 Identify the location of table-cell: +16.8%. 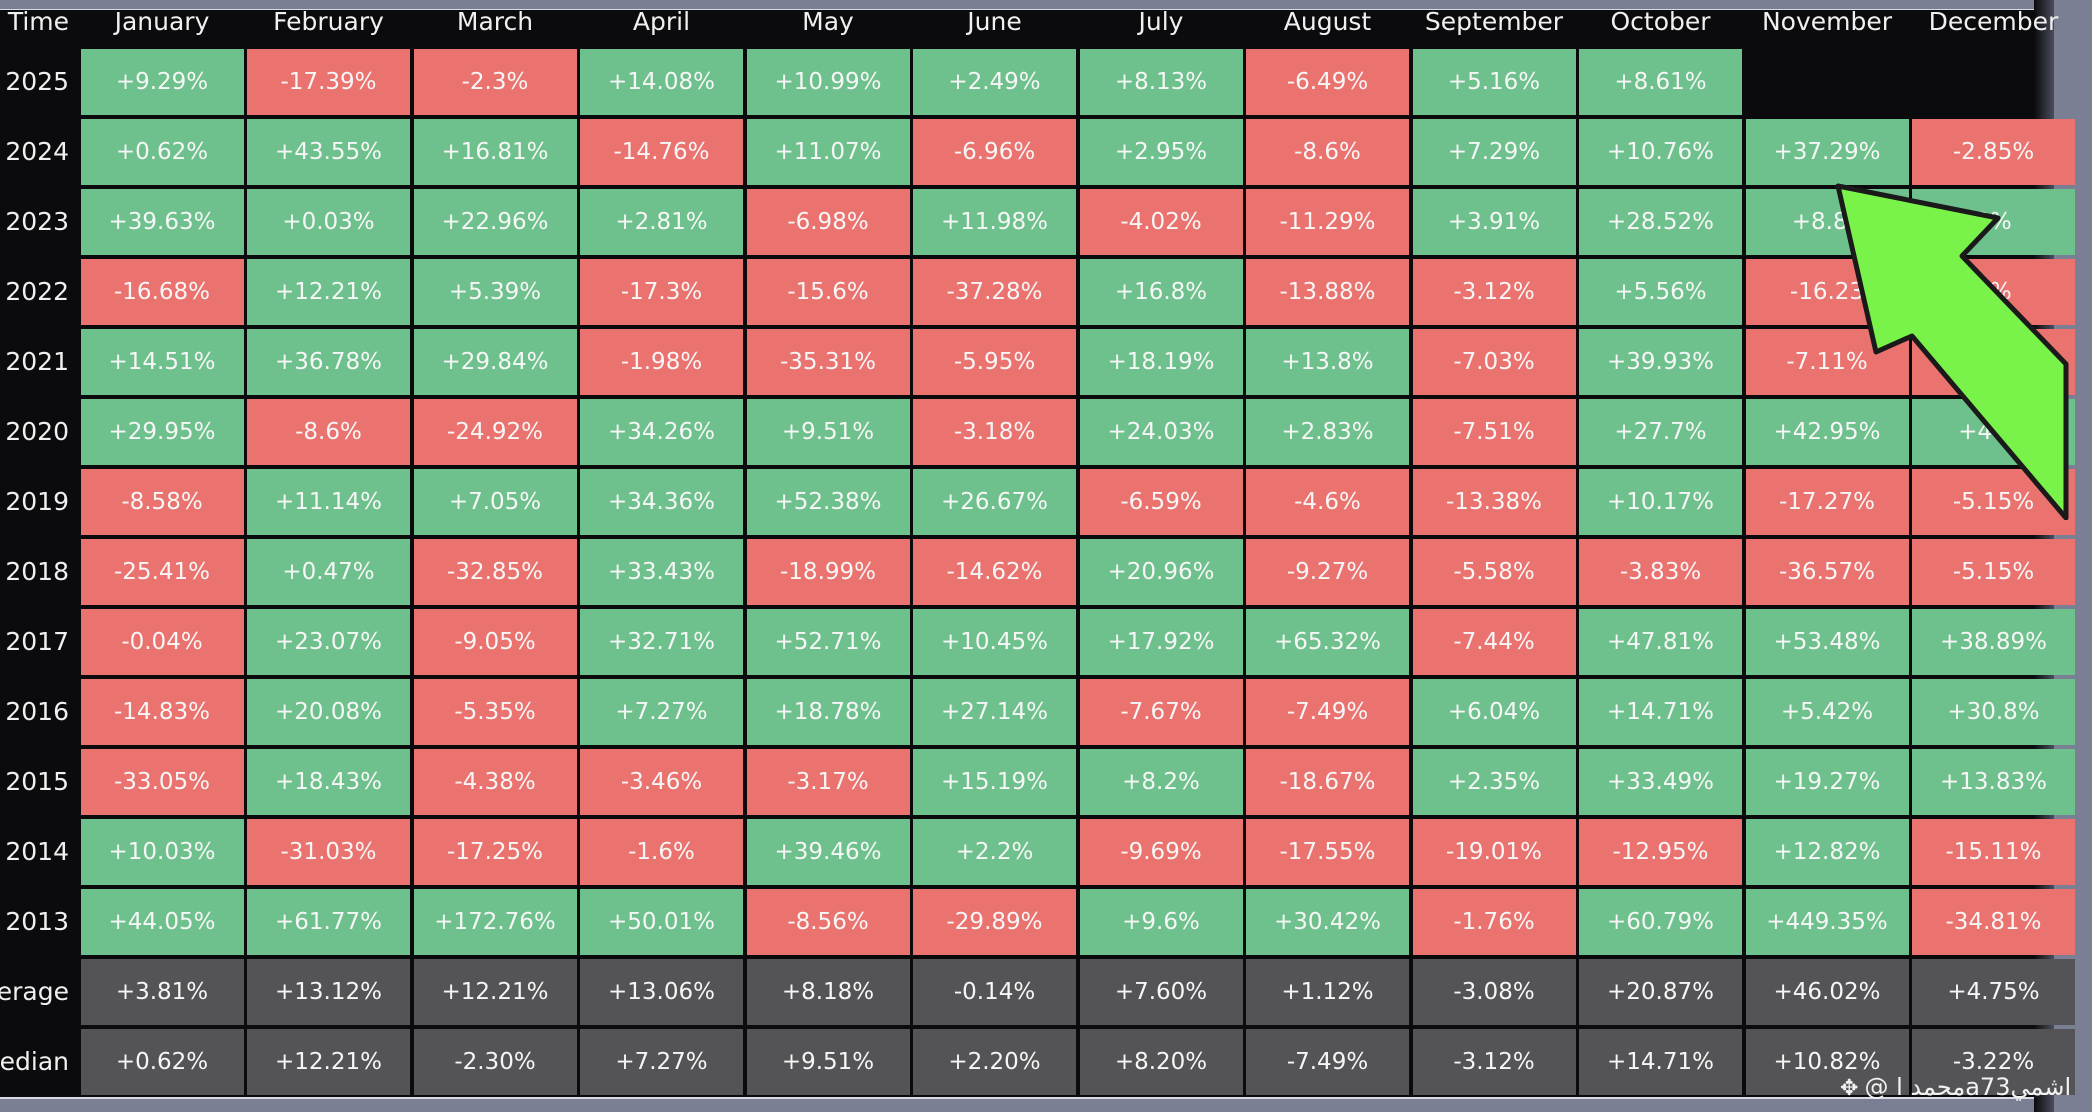
(1161, 292).